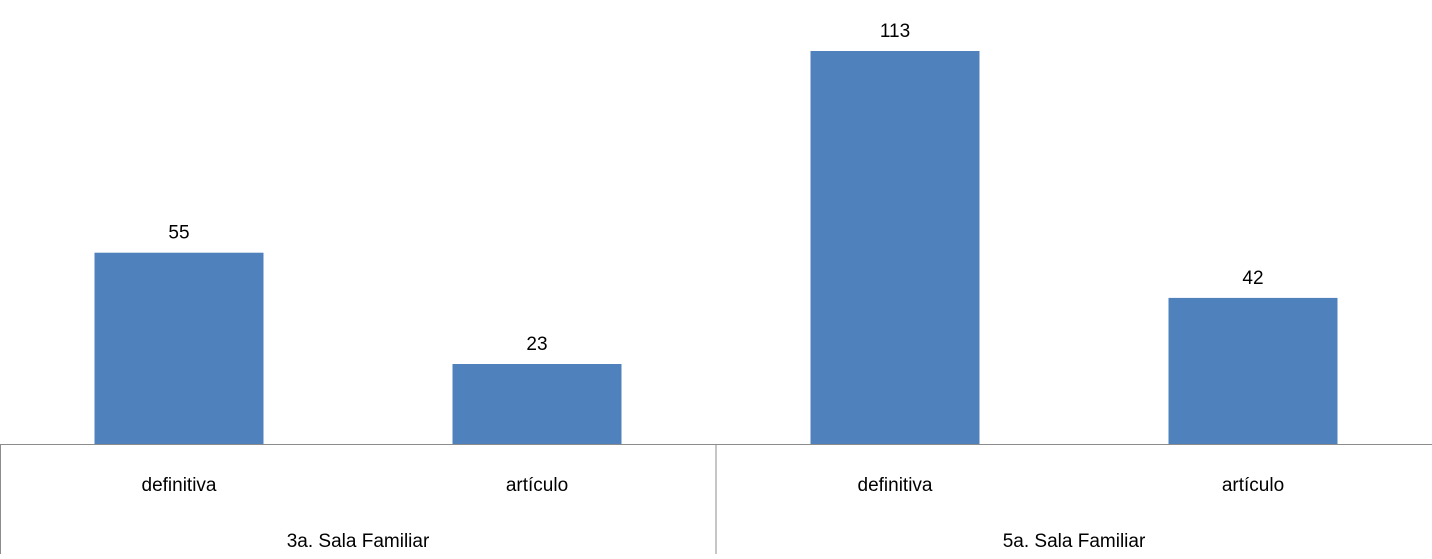  What do you see at coordinates (358, 541) in the screenshot?
I see `group-label-1: 3a. Sala Familiar` at bounding box center [358, 541].